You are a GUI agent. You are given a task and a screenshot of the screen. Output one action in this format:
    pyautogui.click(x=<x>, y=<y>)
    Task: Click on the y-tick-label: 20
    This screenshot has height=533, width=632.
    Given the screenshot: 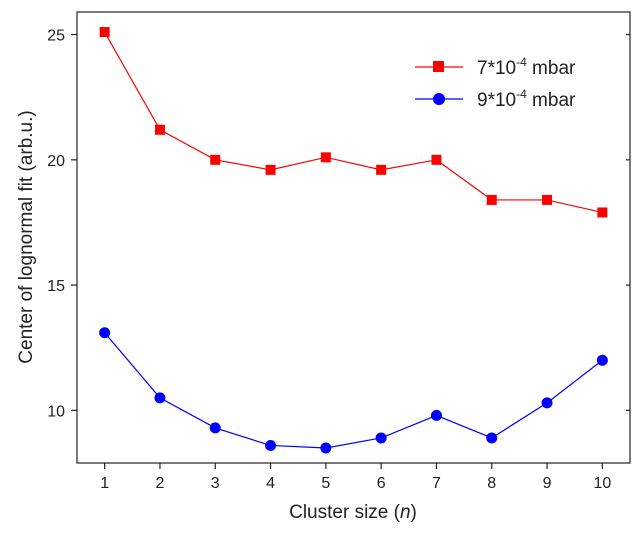 What is the action you would take?
    pyautogui.click(x=56, y=161)
    